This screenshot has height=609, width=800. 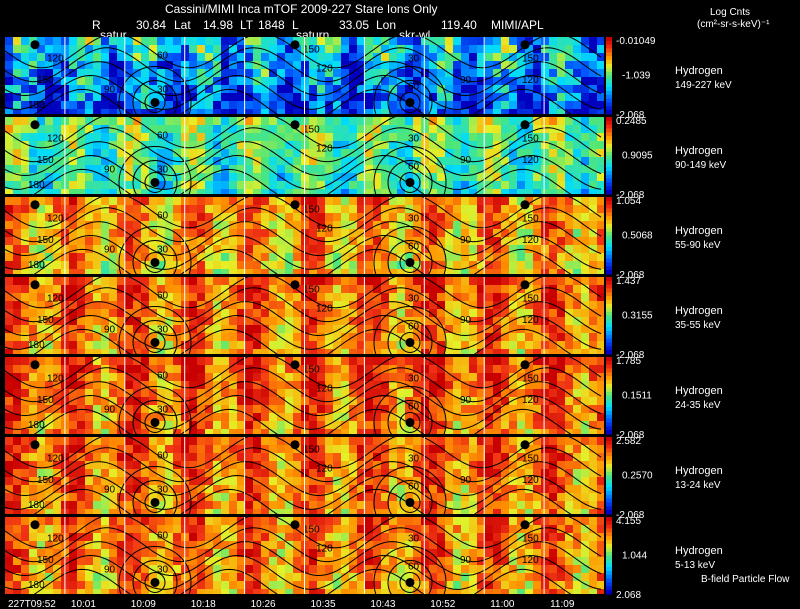 What do you see at coordinates (730, 12) in the screenshot?
I see `colorbar-title-line1: Log Cnts` at bounding box center [730, 12].